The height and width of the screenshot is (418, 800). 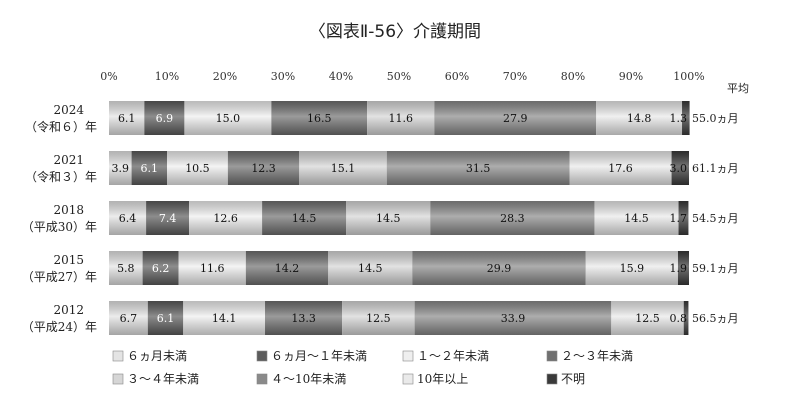 I want to click on x-tick-label: 60%, so click(x=457, y=76).